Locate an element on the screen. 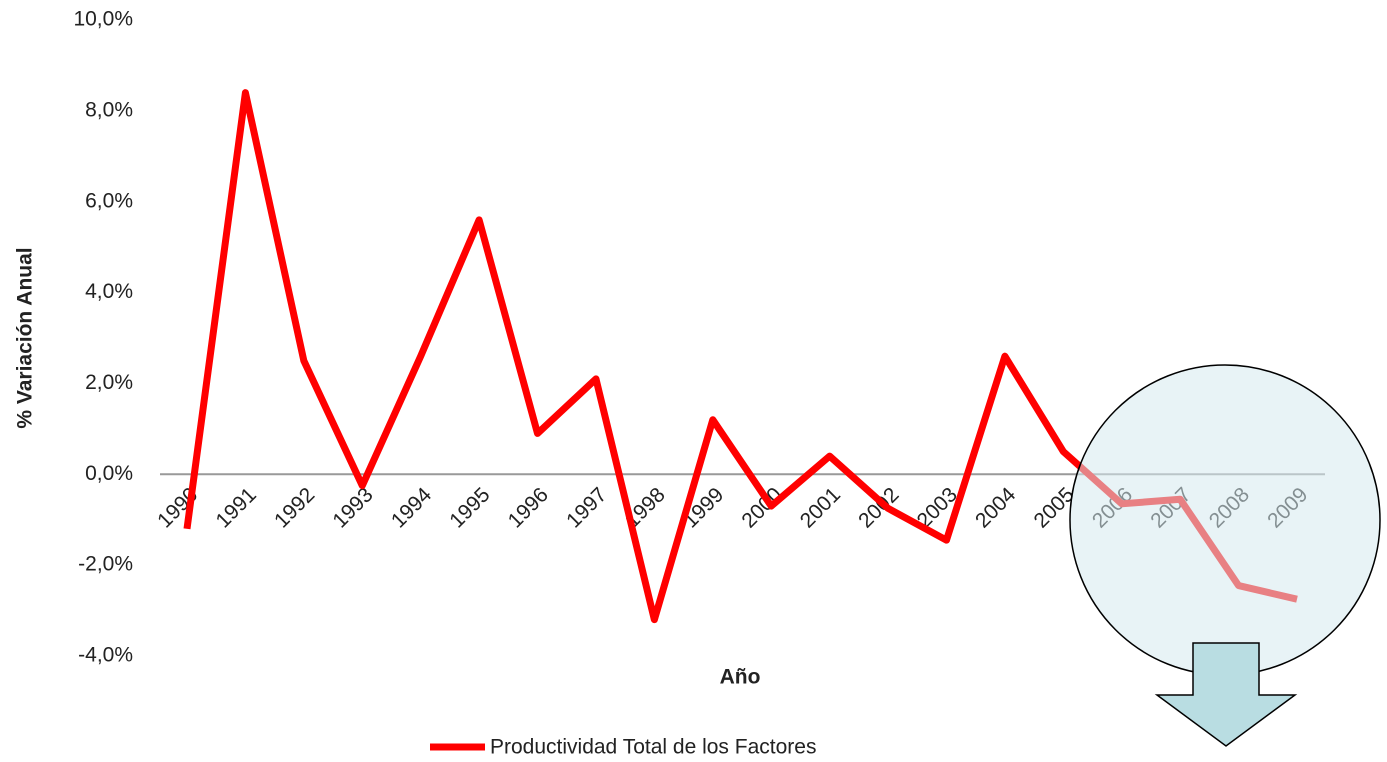 Image resolution: width=1387 pixels, height=762 pixels. x-tick-label: 1996 is located at coordinates (528, 507).